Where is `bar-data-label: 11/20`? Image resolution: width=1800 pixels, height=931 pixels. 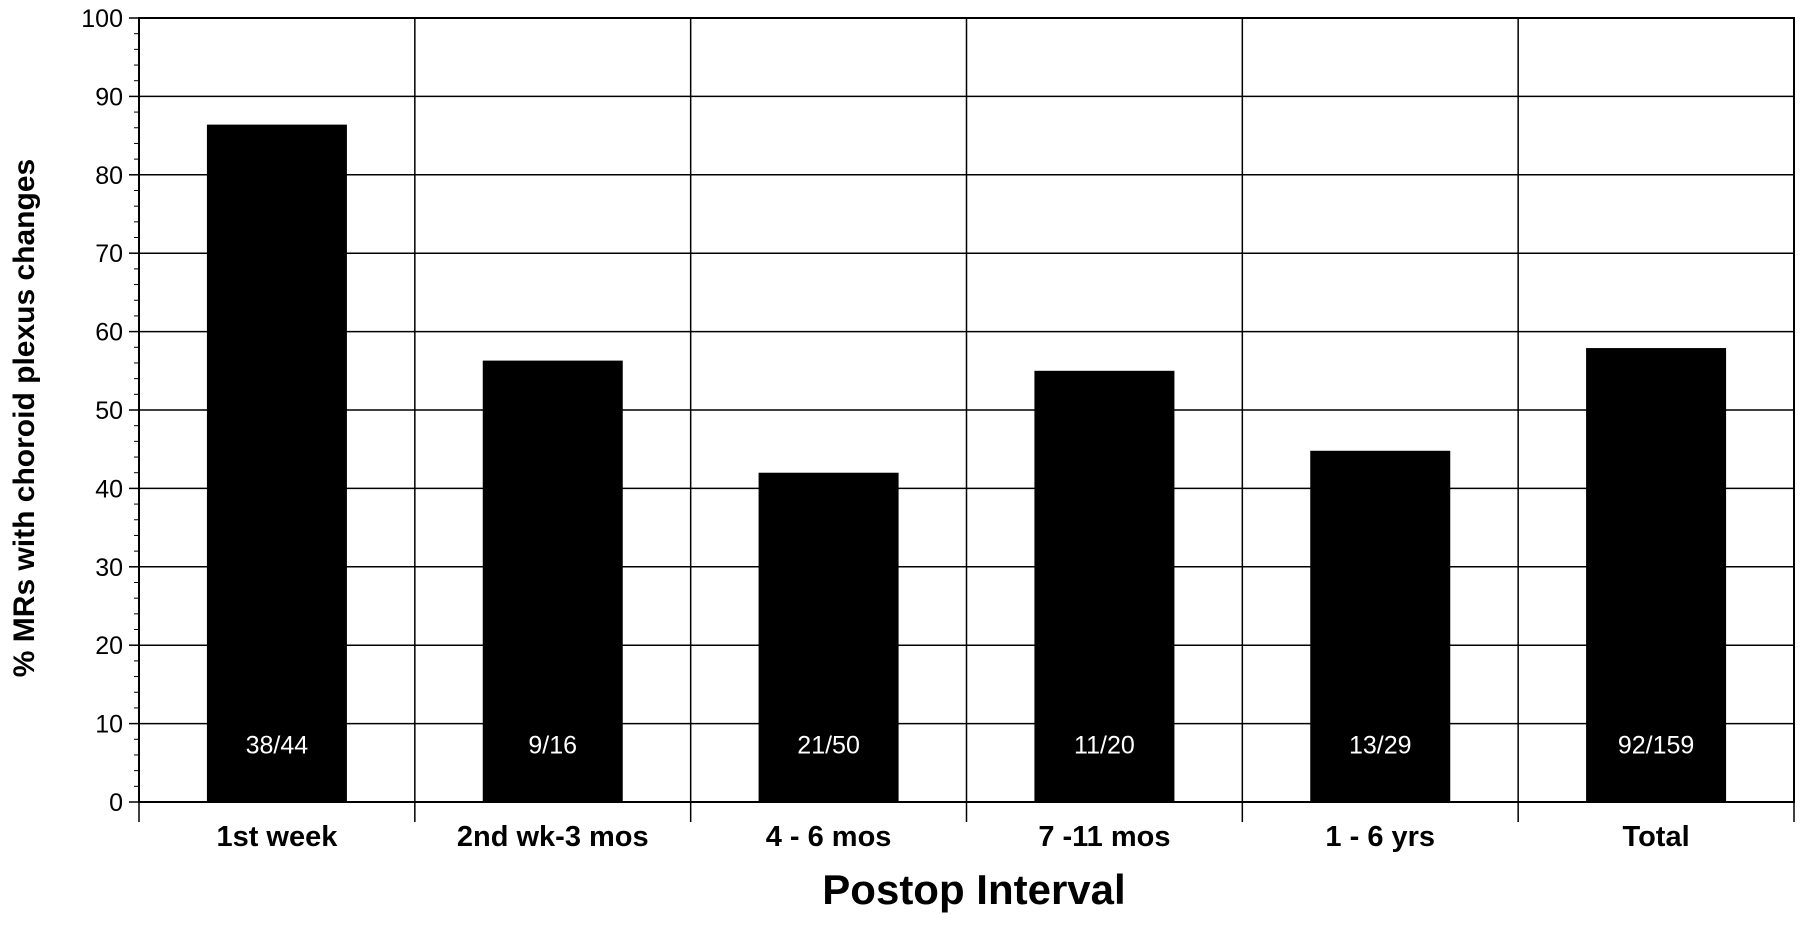 bar-data-label: 11/20 is located at coordinates (1104, 745).